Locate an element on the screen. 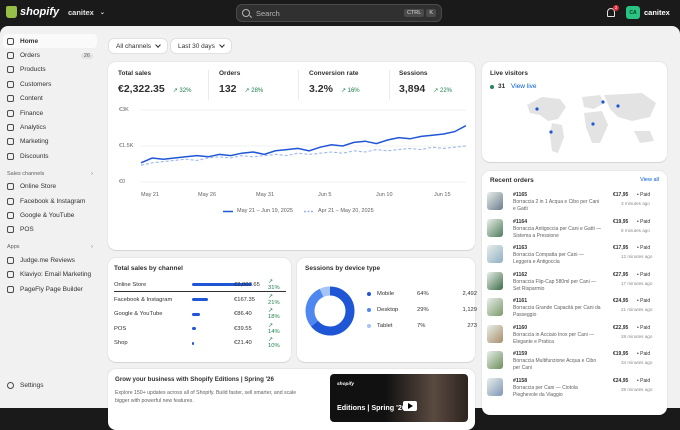 The width and height of the screenshot is (680, 430). shortcut-hint: CTRL K is located at coordinates (419, 13).